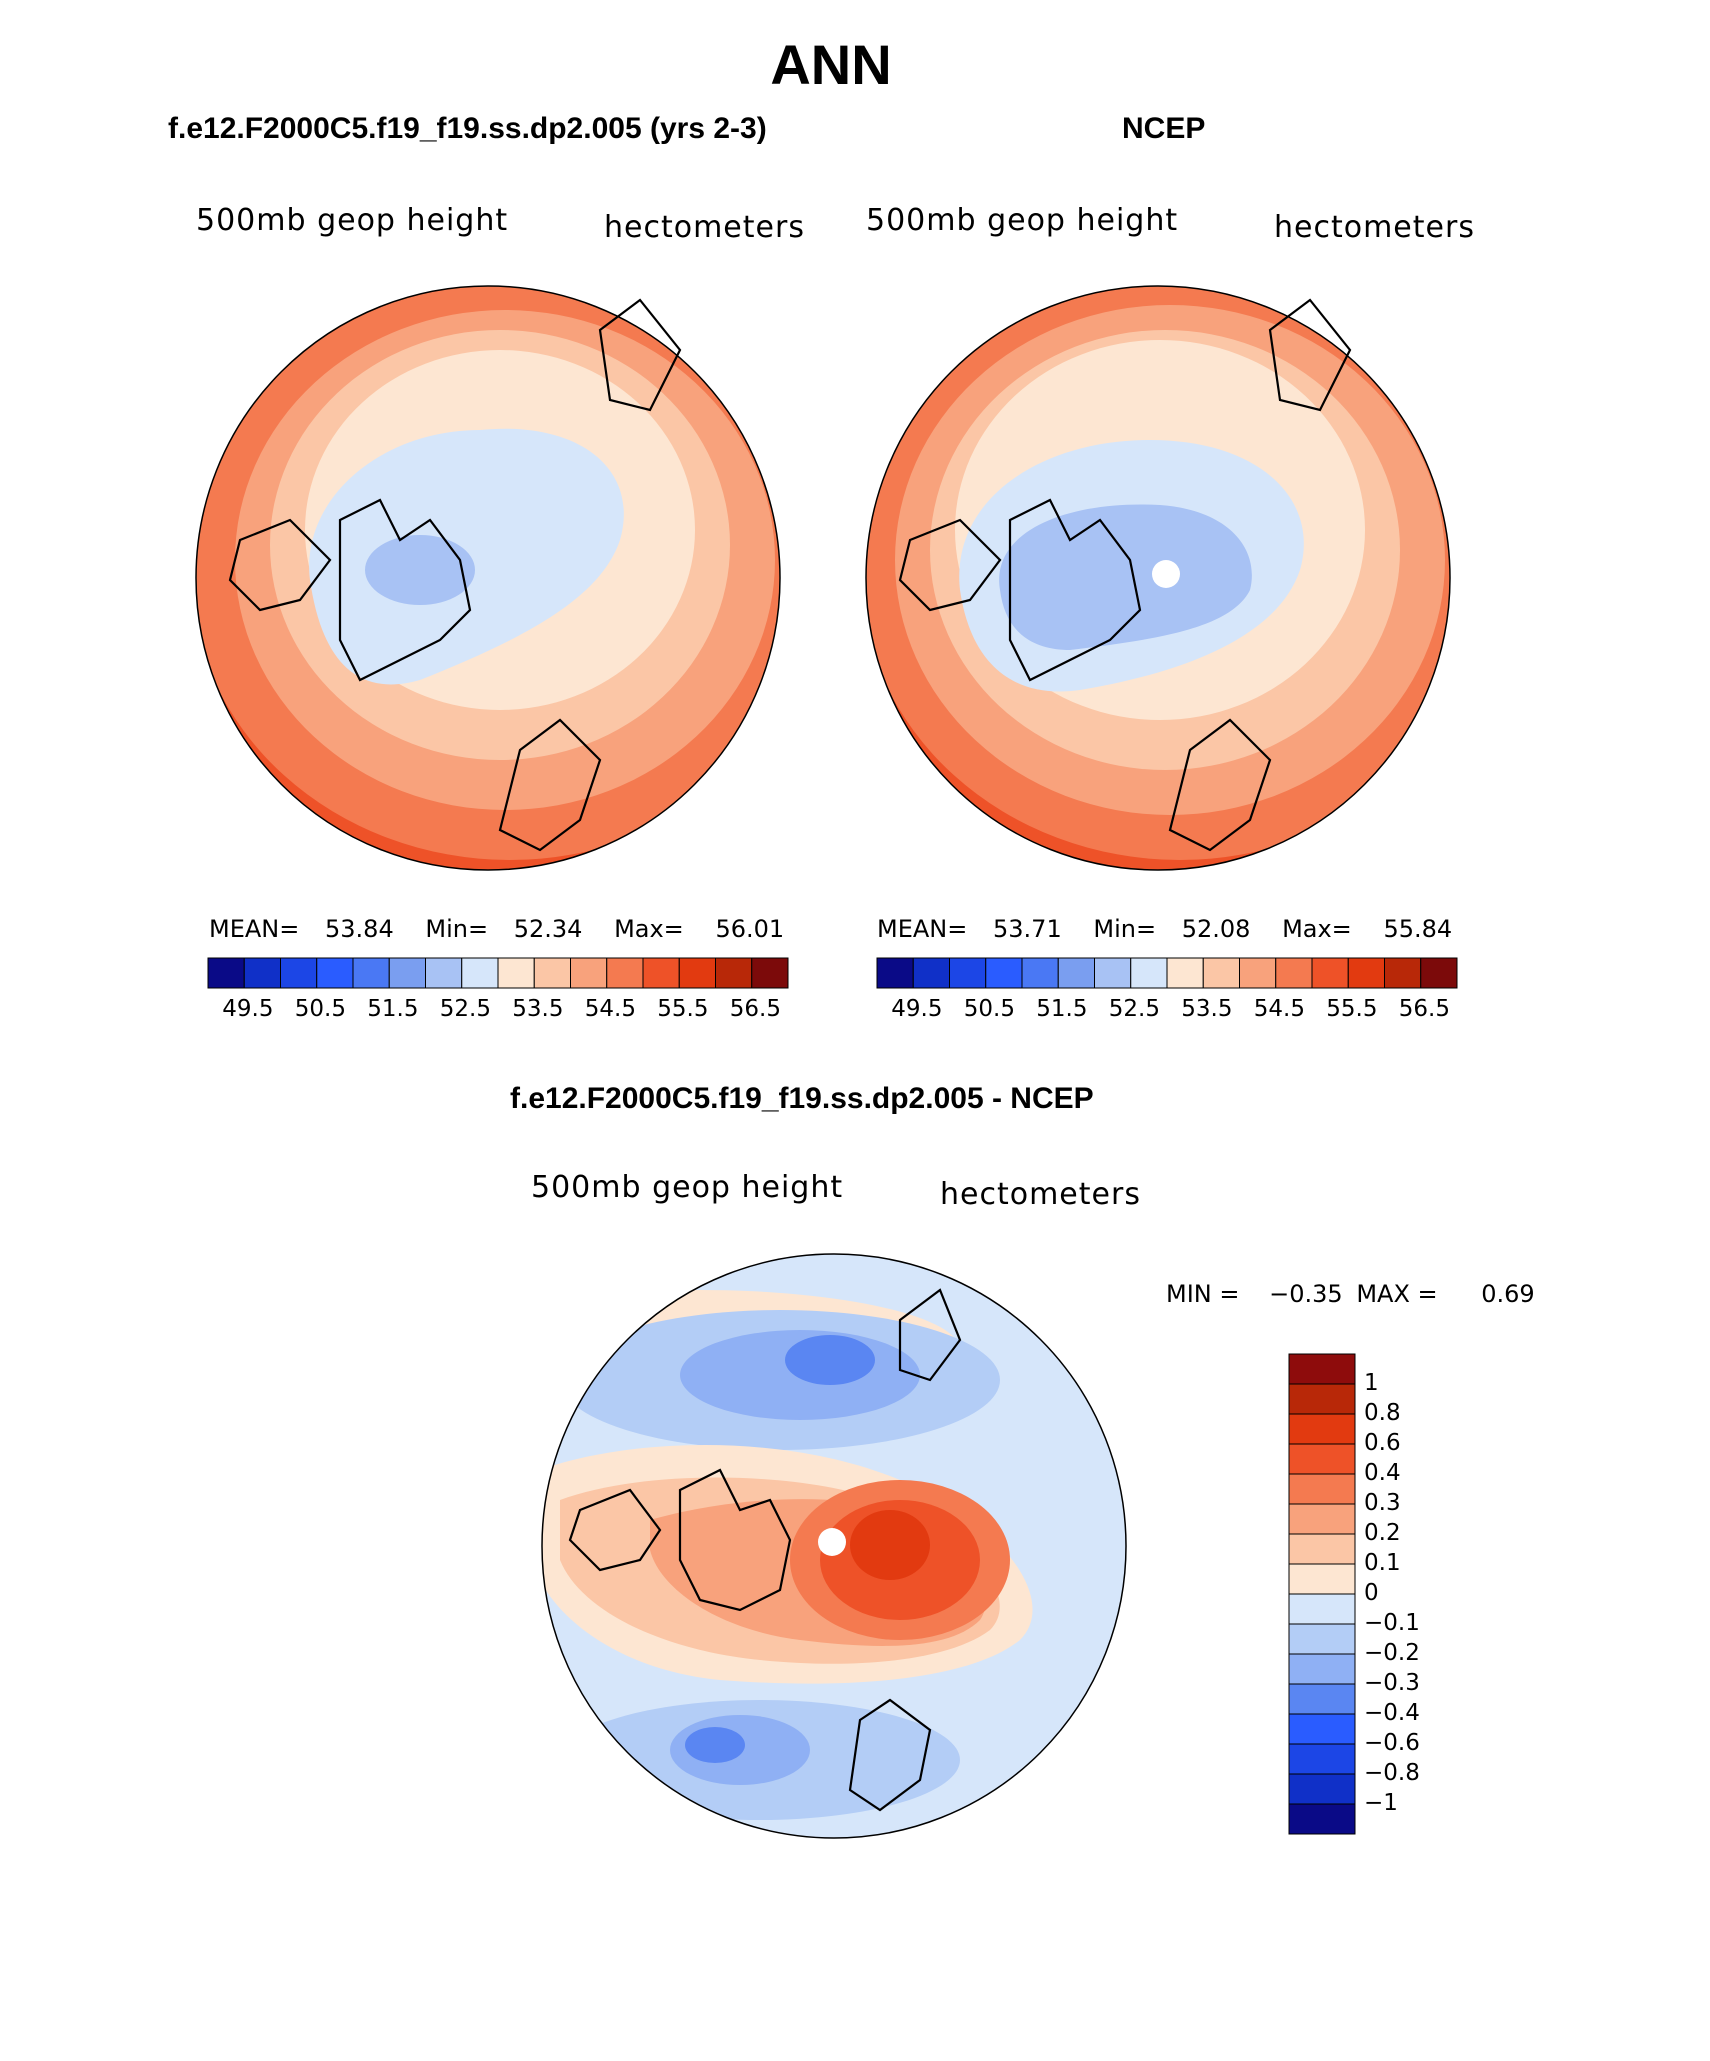 The width and height of the screenshot is (1710, 2061). What do you see at coordinates (1306, 1294) in the screenshot?
I see `min-value: −0.35` at bounding box center [1306, 1294].